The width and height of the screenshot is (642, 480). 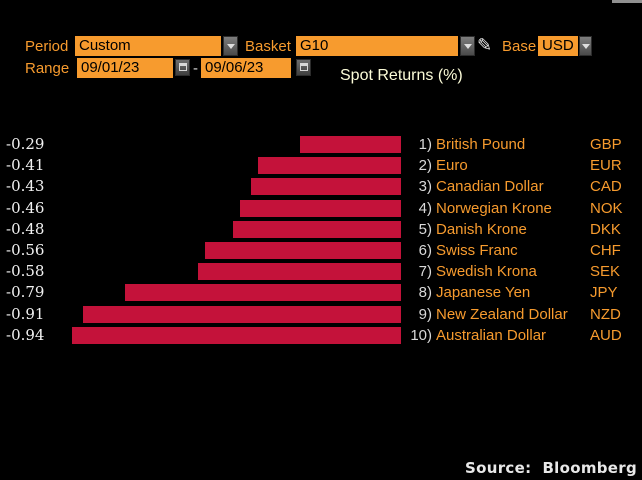 What do you see at coordinates (25, 186) in the screenshot?
I see `bar-value-label: -0.43` at bounding box center [25, 186].